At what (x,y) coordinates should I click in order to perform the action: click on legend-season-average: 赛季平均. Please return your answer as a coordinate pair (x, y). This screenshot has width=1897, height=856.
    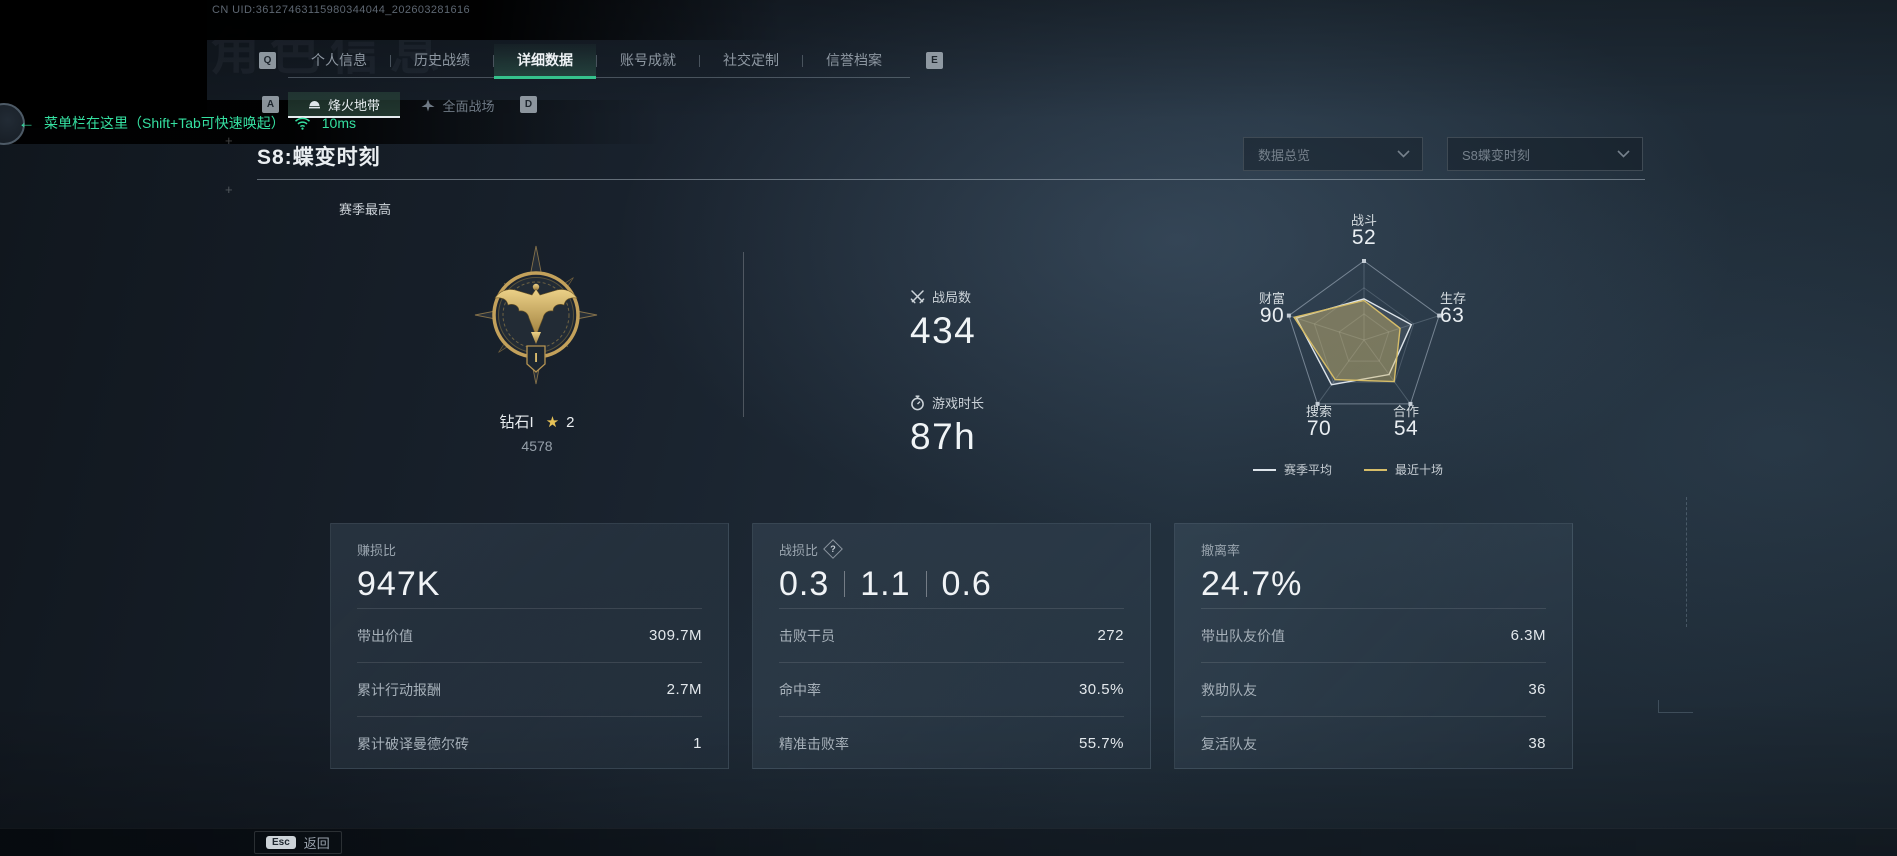
    Looking at the image, I should click on (1292, 469).